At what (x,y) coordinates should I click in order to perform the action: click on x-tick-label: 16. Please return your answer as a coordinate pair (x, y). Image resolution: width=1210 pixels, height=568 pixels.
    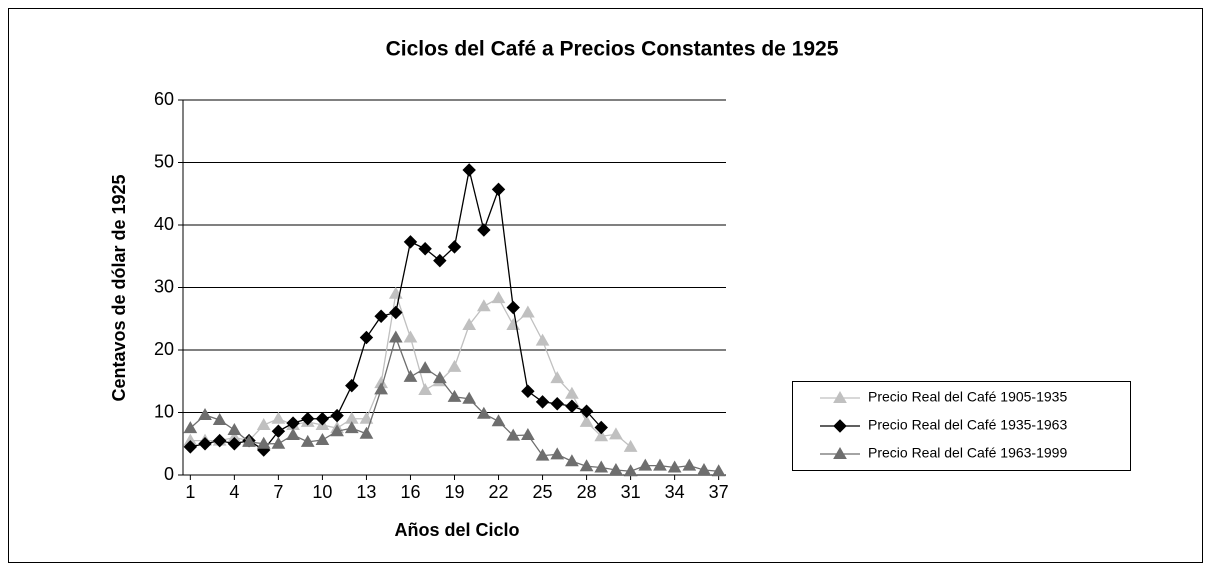
    Looking at the image, I should click on (410, 492).